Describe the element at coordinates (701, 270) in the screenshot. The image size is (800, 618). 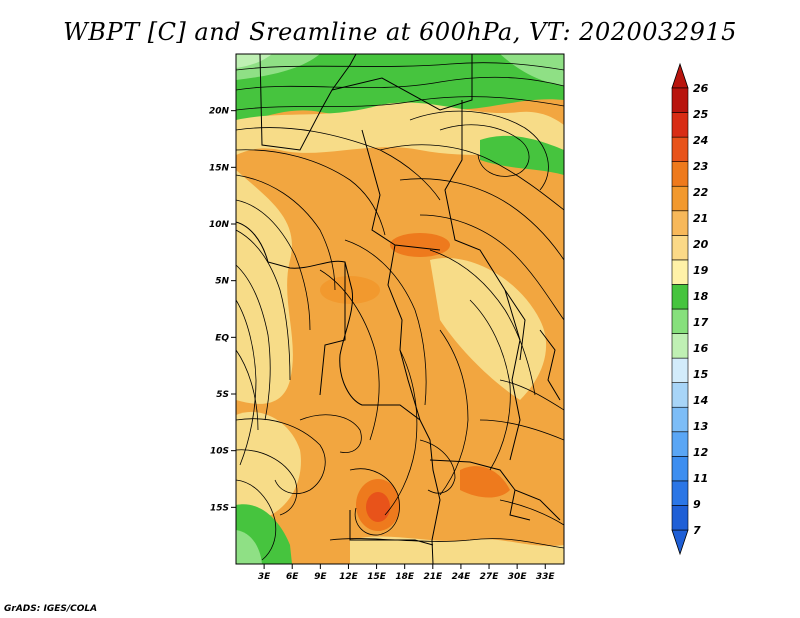
I see `colorbar-label: 19` at that location.